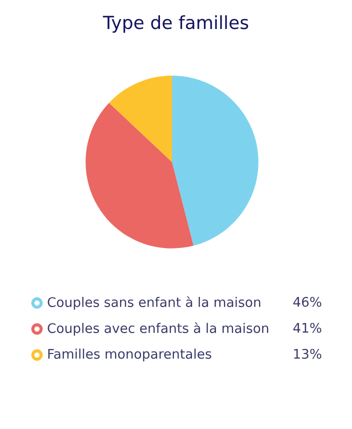  Describe the element at coordinates (130, 355) in the screenshot. I see `legend-label: Familles monoparentales` at that location.